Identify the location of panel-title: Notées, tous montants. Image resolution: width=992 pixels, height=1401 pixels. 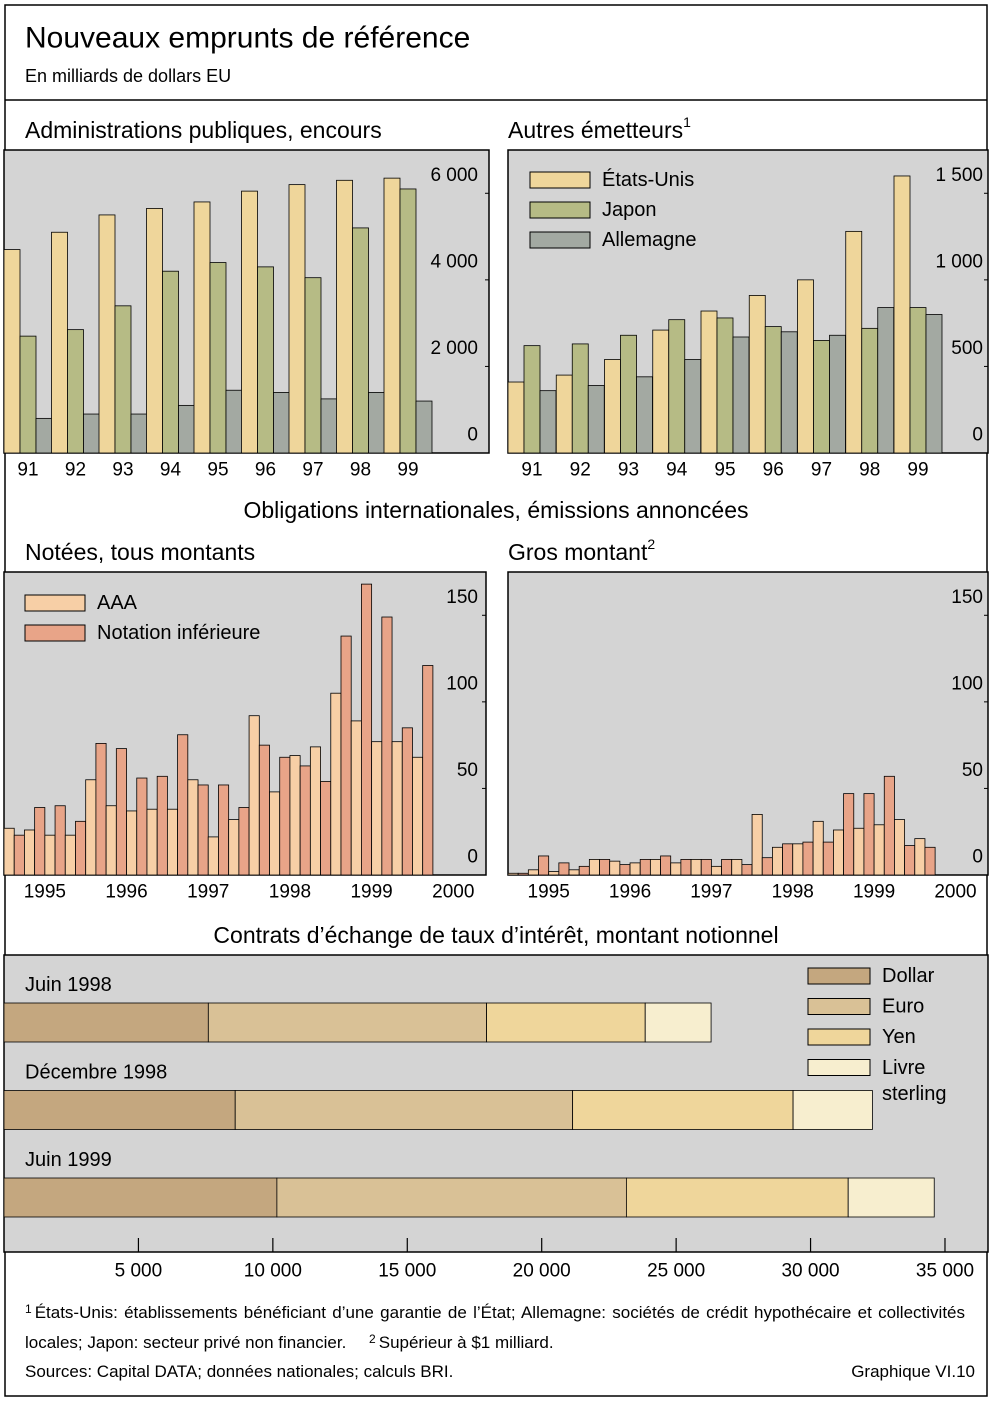
(140, 552).